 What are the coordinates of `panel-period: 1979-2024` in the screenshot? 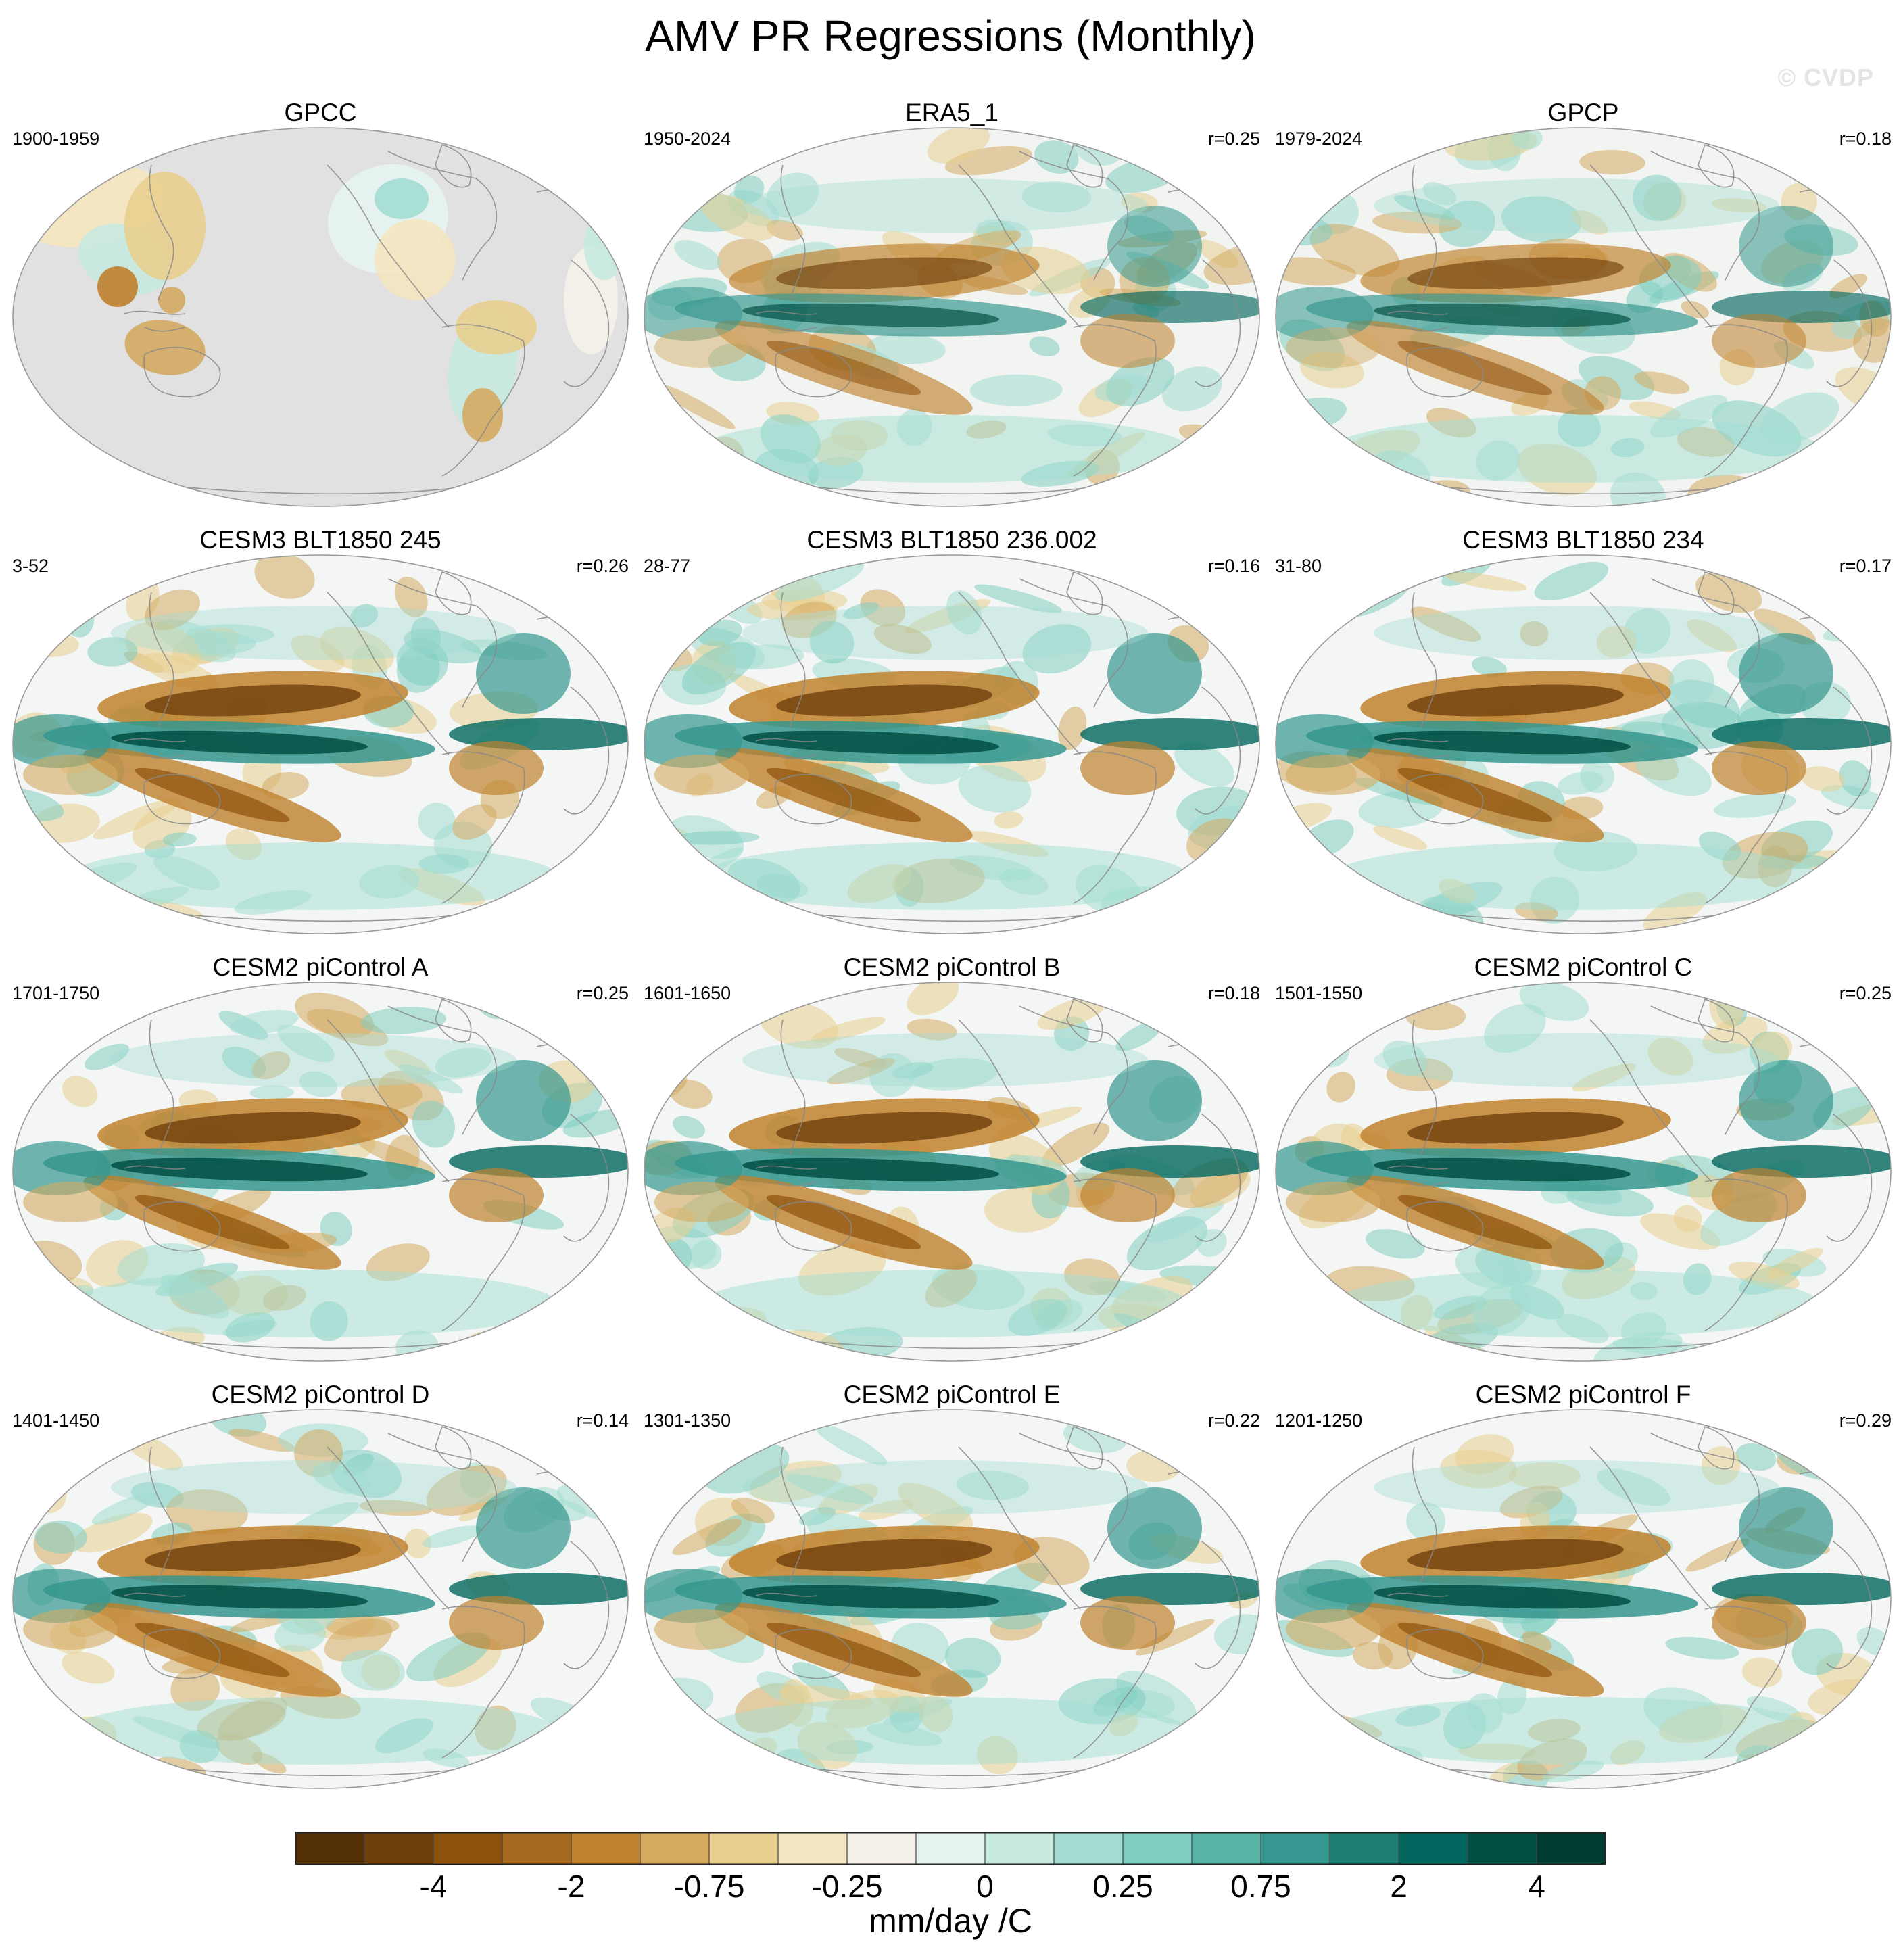 It's located at (1319, 138).